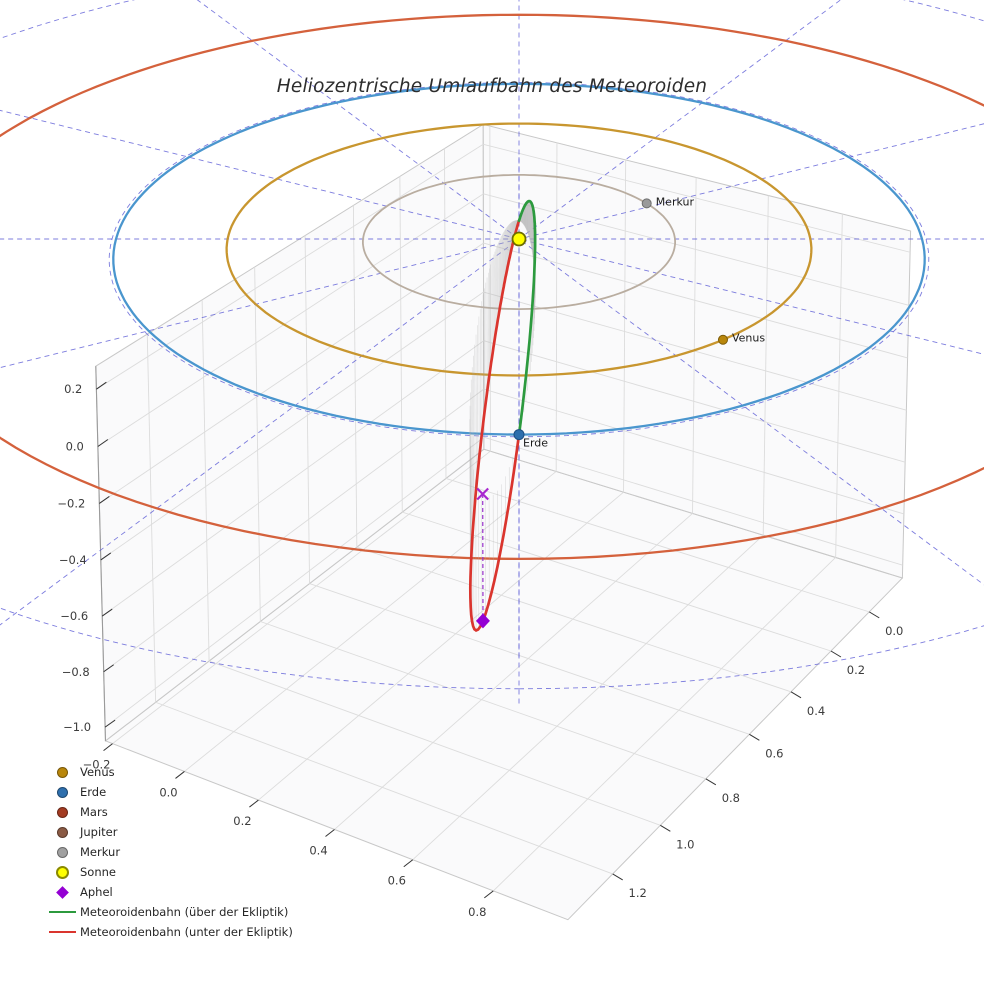 The height and width of the screenshot is (984, 984). Describe the element at coordinates (186, 932) in the screenshot. I see `legend-item-label: Meteoroidenbahn (unter der Ekliptik)` at that location.